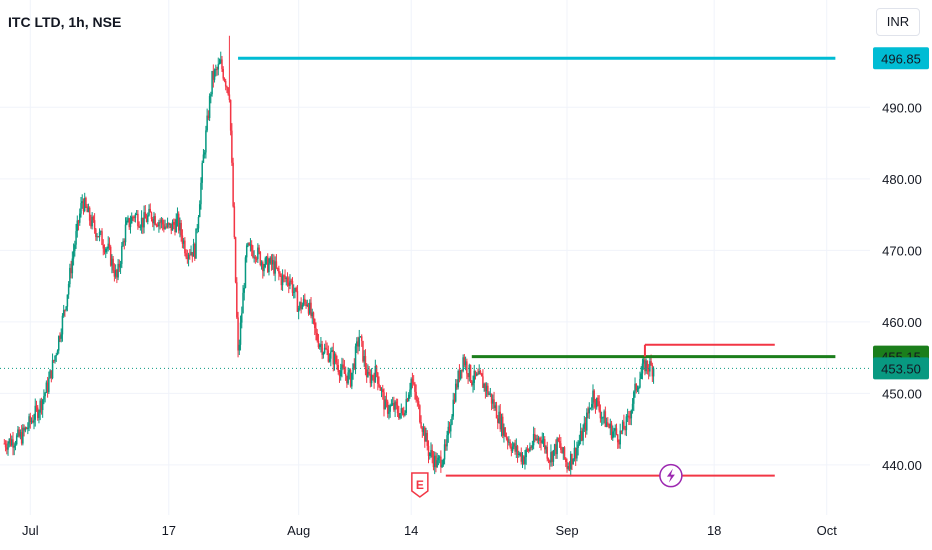  I want to click on current-price-tag: 453.50, so click(901, 368).